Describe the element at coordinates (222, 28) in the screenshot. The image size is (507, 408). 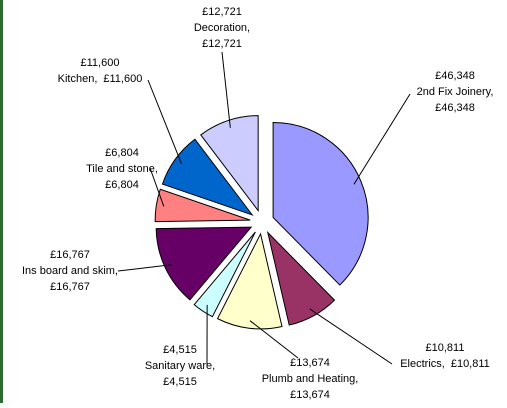
I see `category-label: Decoration,` at that location.